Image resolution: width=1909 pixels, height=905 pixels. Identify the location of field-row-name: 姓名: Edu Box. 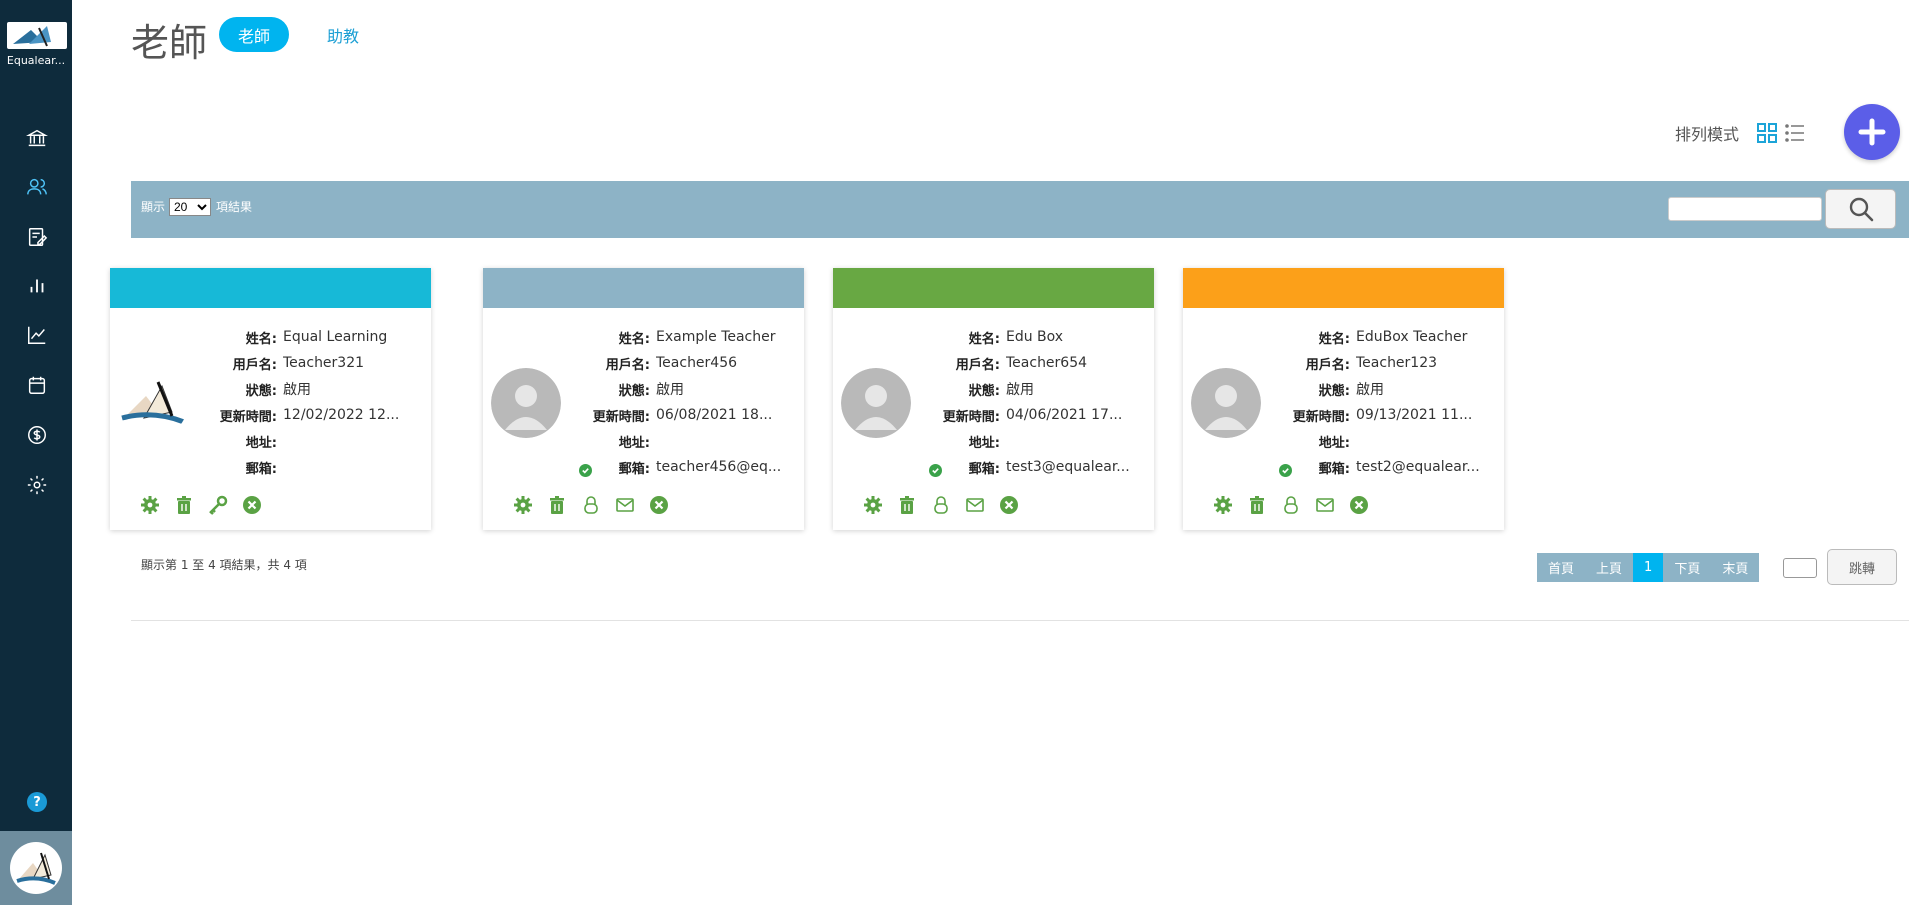
(1040, 337).